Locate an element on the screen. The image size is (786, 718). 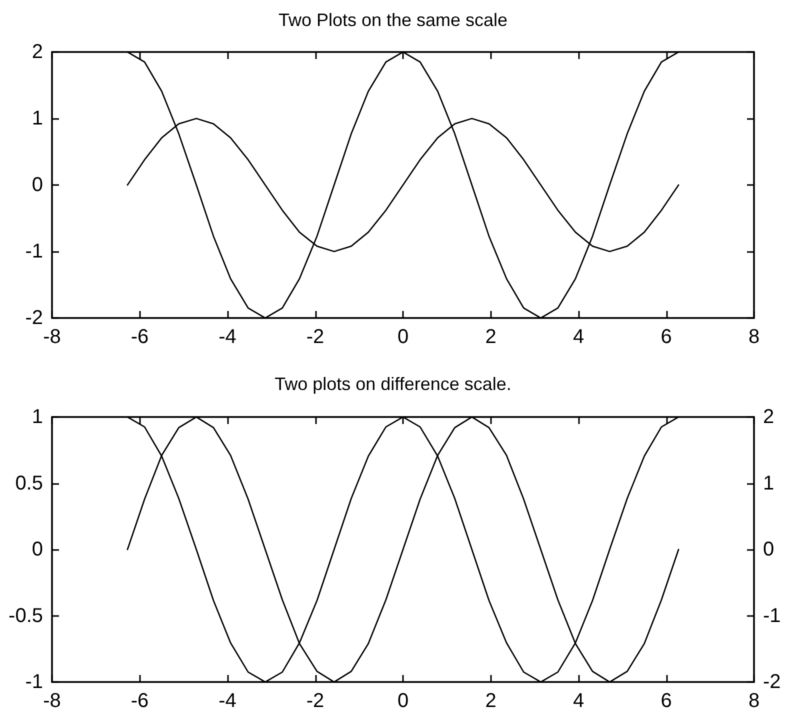
y-tick-label: 0.5 is located at coordinates (29, 483).